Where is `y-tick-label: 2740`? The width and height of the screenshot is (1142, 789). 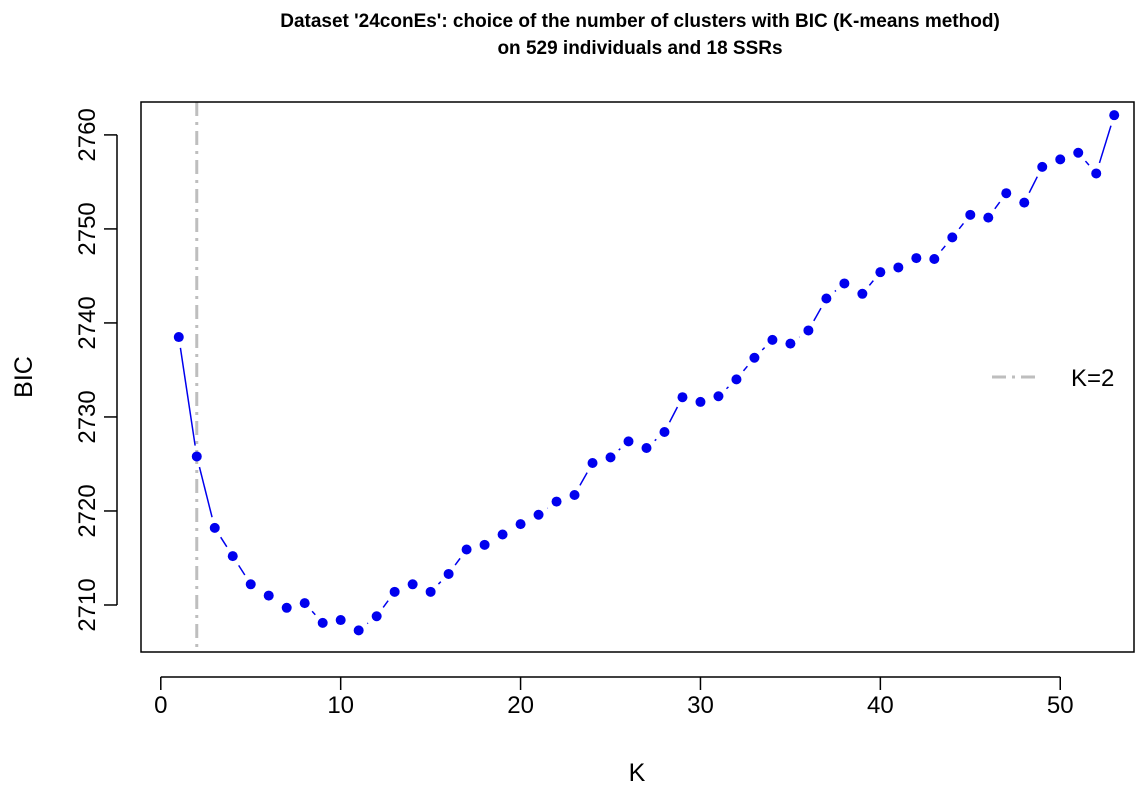
y-tick-label: 2740 is located at coordinates (87, 322).